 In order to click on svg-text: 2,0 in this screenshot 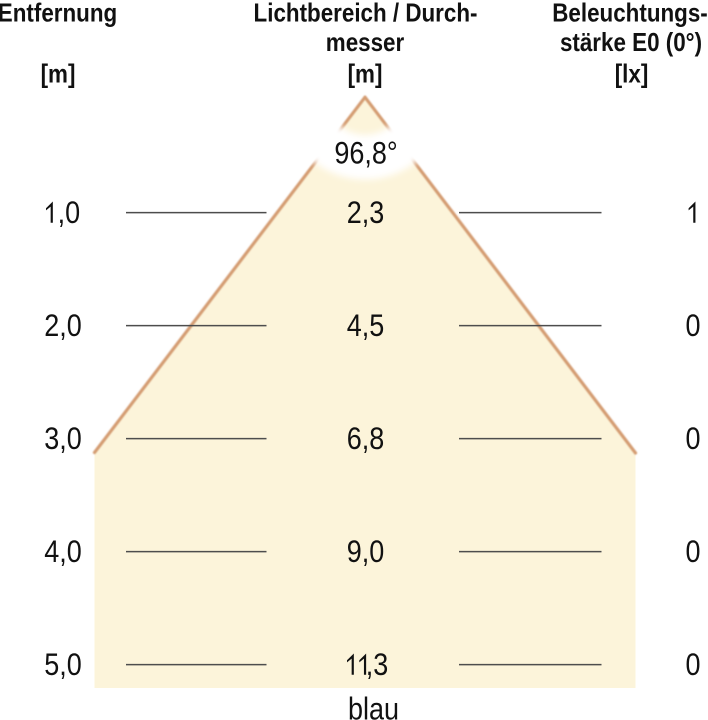, I will do `click(63, 326)`.